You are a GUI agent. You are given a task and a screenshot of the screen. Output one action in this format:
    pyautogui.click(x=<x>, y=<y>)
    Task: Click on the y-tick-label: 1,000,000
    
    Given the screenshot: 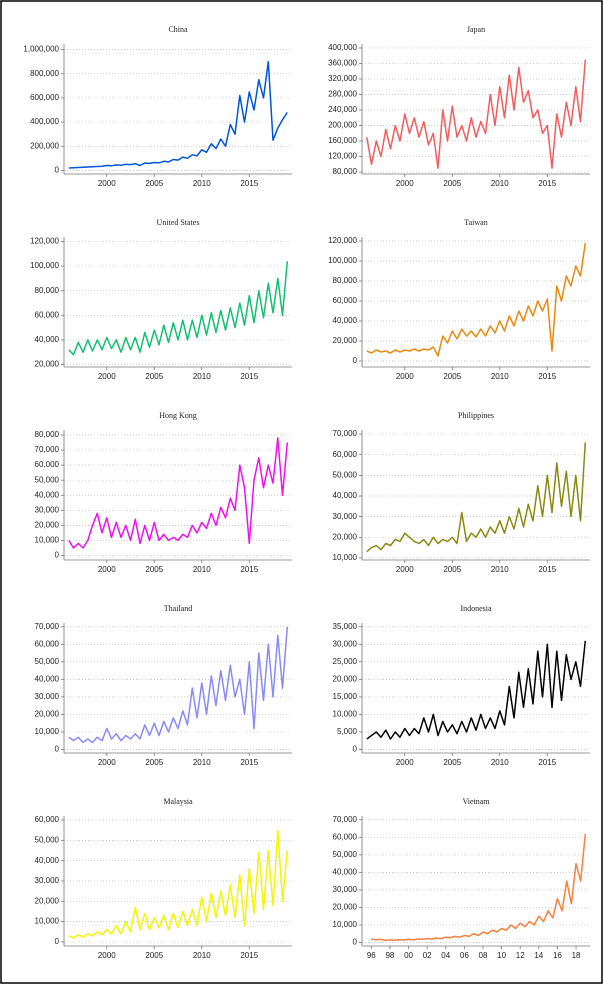 What is the action you would take?
    pyautogui.click(x=41, y=49)
    